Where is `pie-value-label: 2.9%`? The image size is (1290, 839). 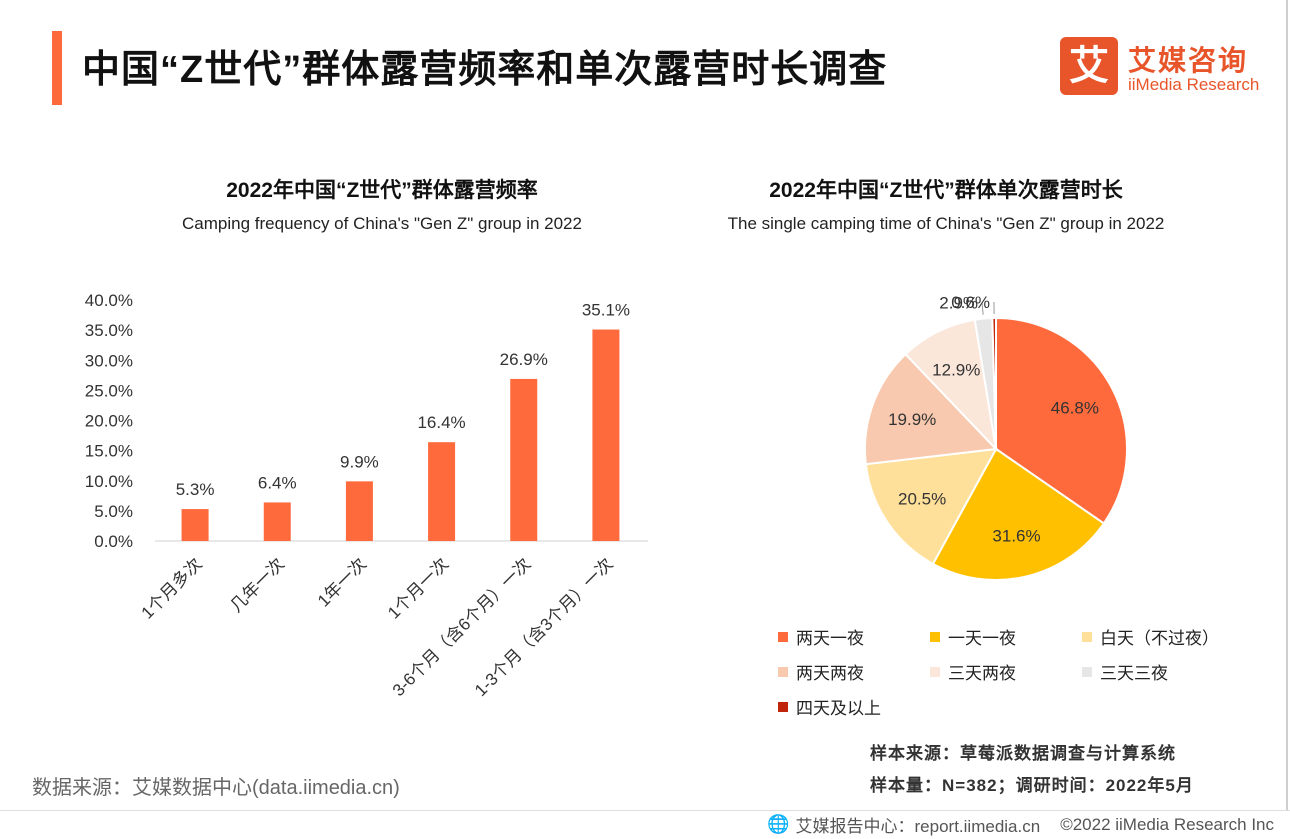
pie-value-label: 2.9% is located at coordinates (958, 303).